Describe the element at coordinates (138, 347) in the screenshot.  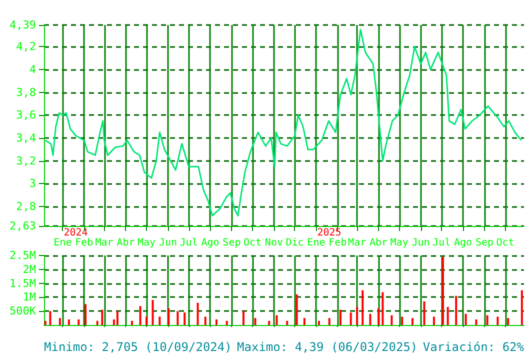
I see `text: Minimo: 2,705 (10/09/2024)` at that location.